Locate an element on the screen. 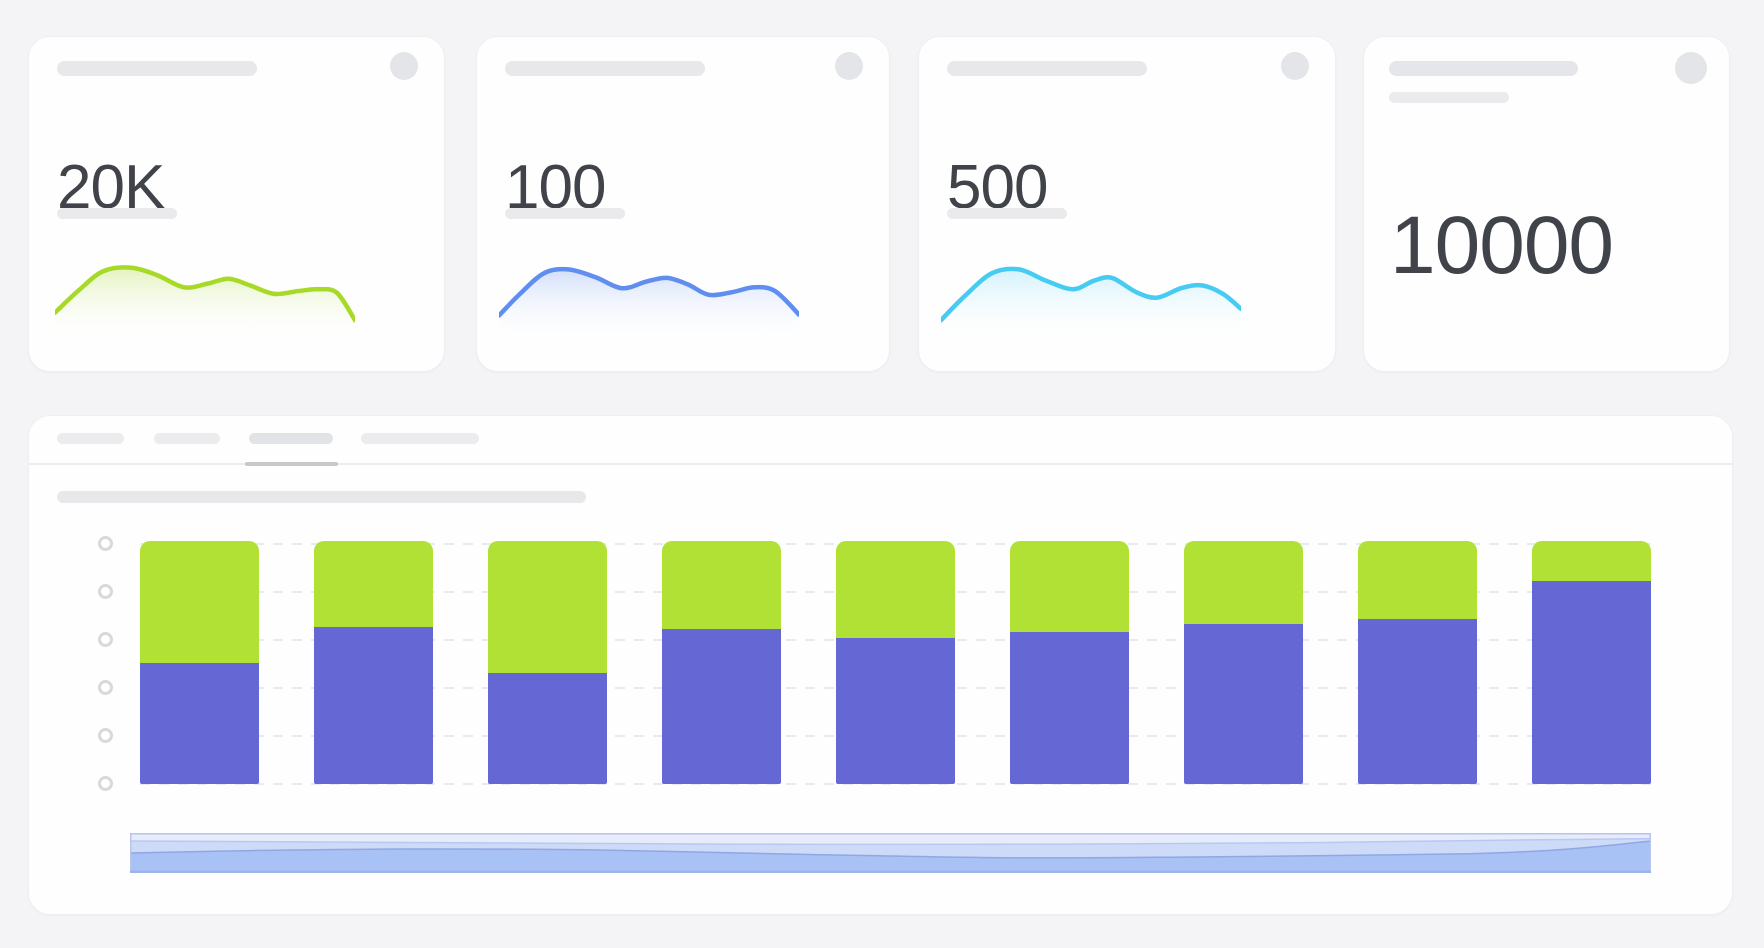 This screenshot has width=1764, height=948. sparkline-chart-green is located at coordinates (205, 305).